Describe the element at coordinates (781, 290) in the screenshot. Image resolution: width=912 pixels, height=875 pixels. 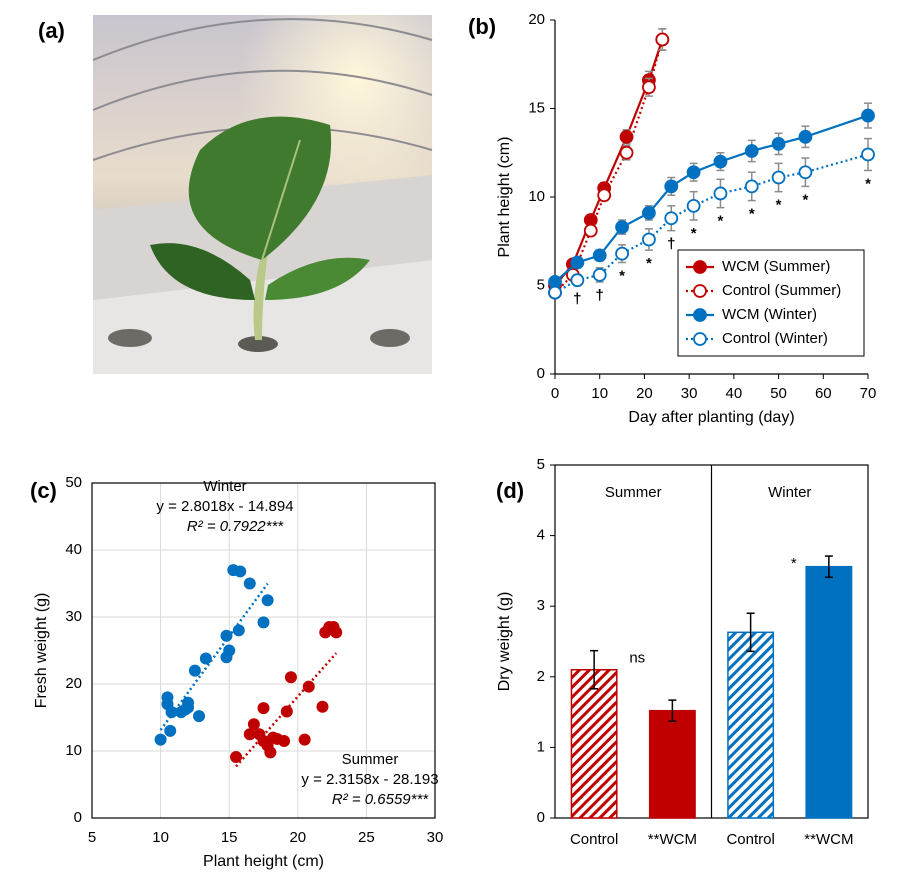
I see `legend-label: Control (Summer)` at that location.